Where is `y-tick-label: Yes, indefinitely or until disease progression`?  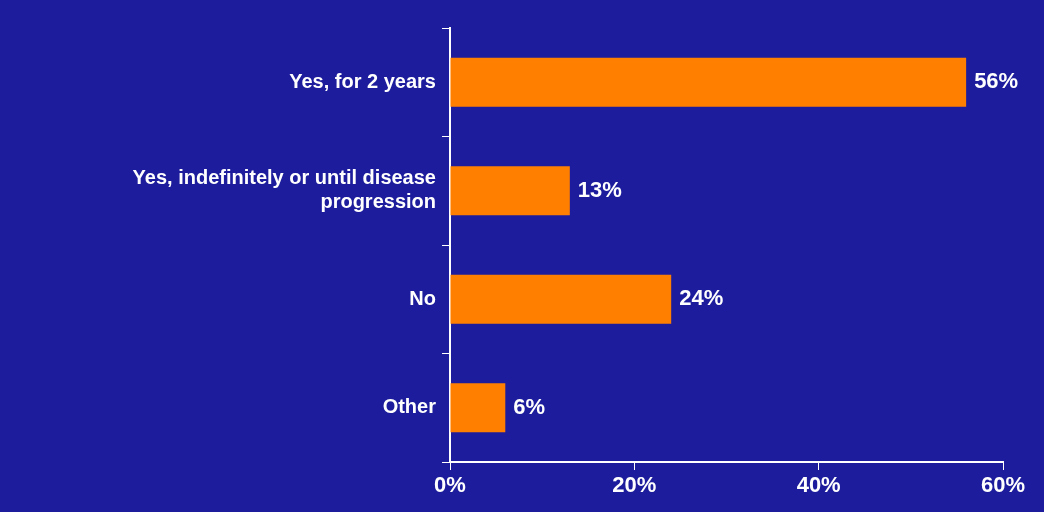
y-tick-label: Yes, indefinitely or until disease progression is located at coordinates (284, 189).